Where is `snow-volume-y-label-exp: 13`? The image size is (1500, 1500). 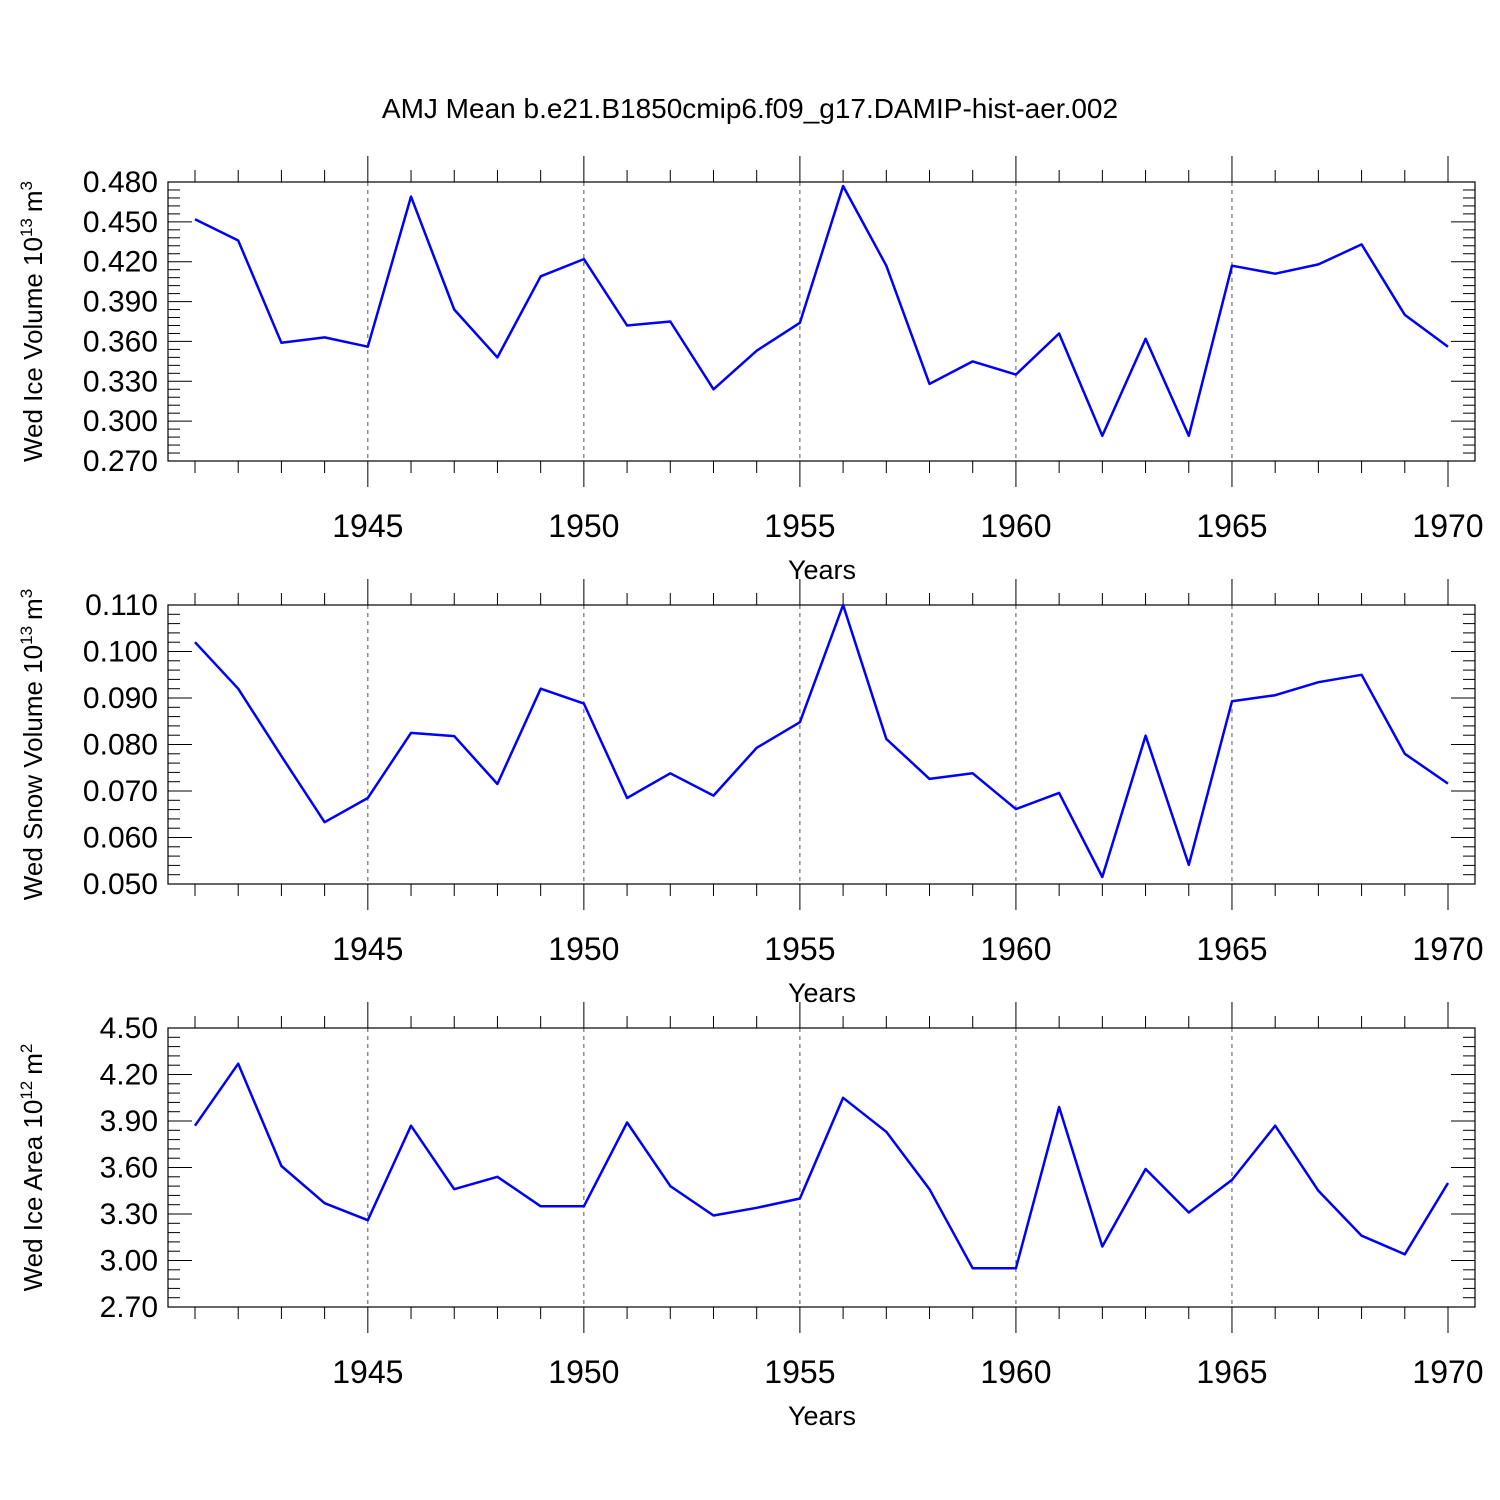 snow-volume-y-label-exp: 13 is located at coordinates (26, 635).